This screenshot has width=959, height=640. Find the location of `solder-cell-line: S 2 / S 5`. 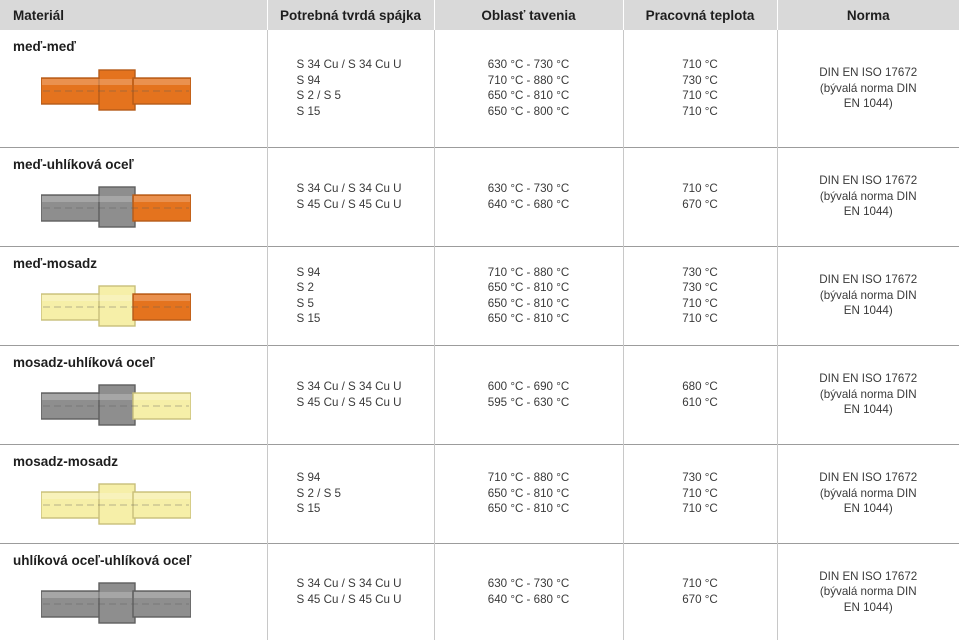

solder-cell-line: S 2 / S 5 is located at coordinates (365, 494).